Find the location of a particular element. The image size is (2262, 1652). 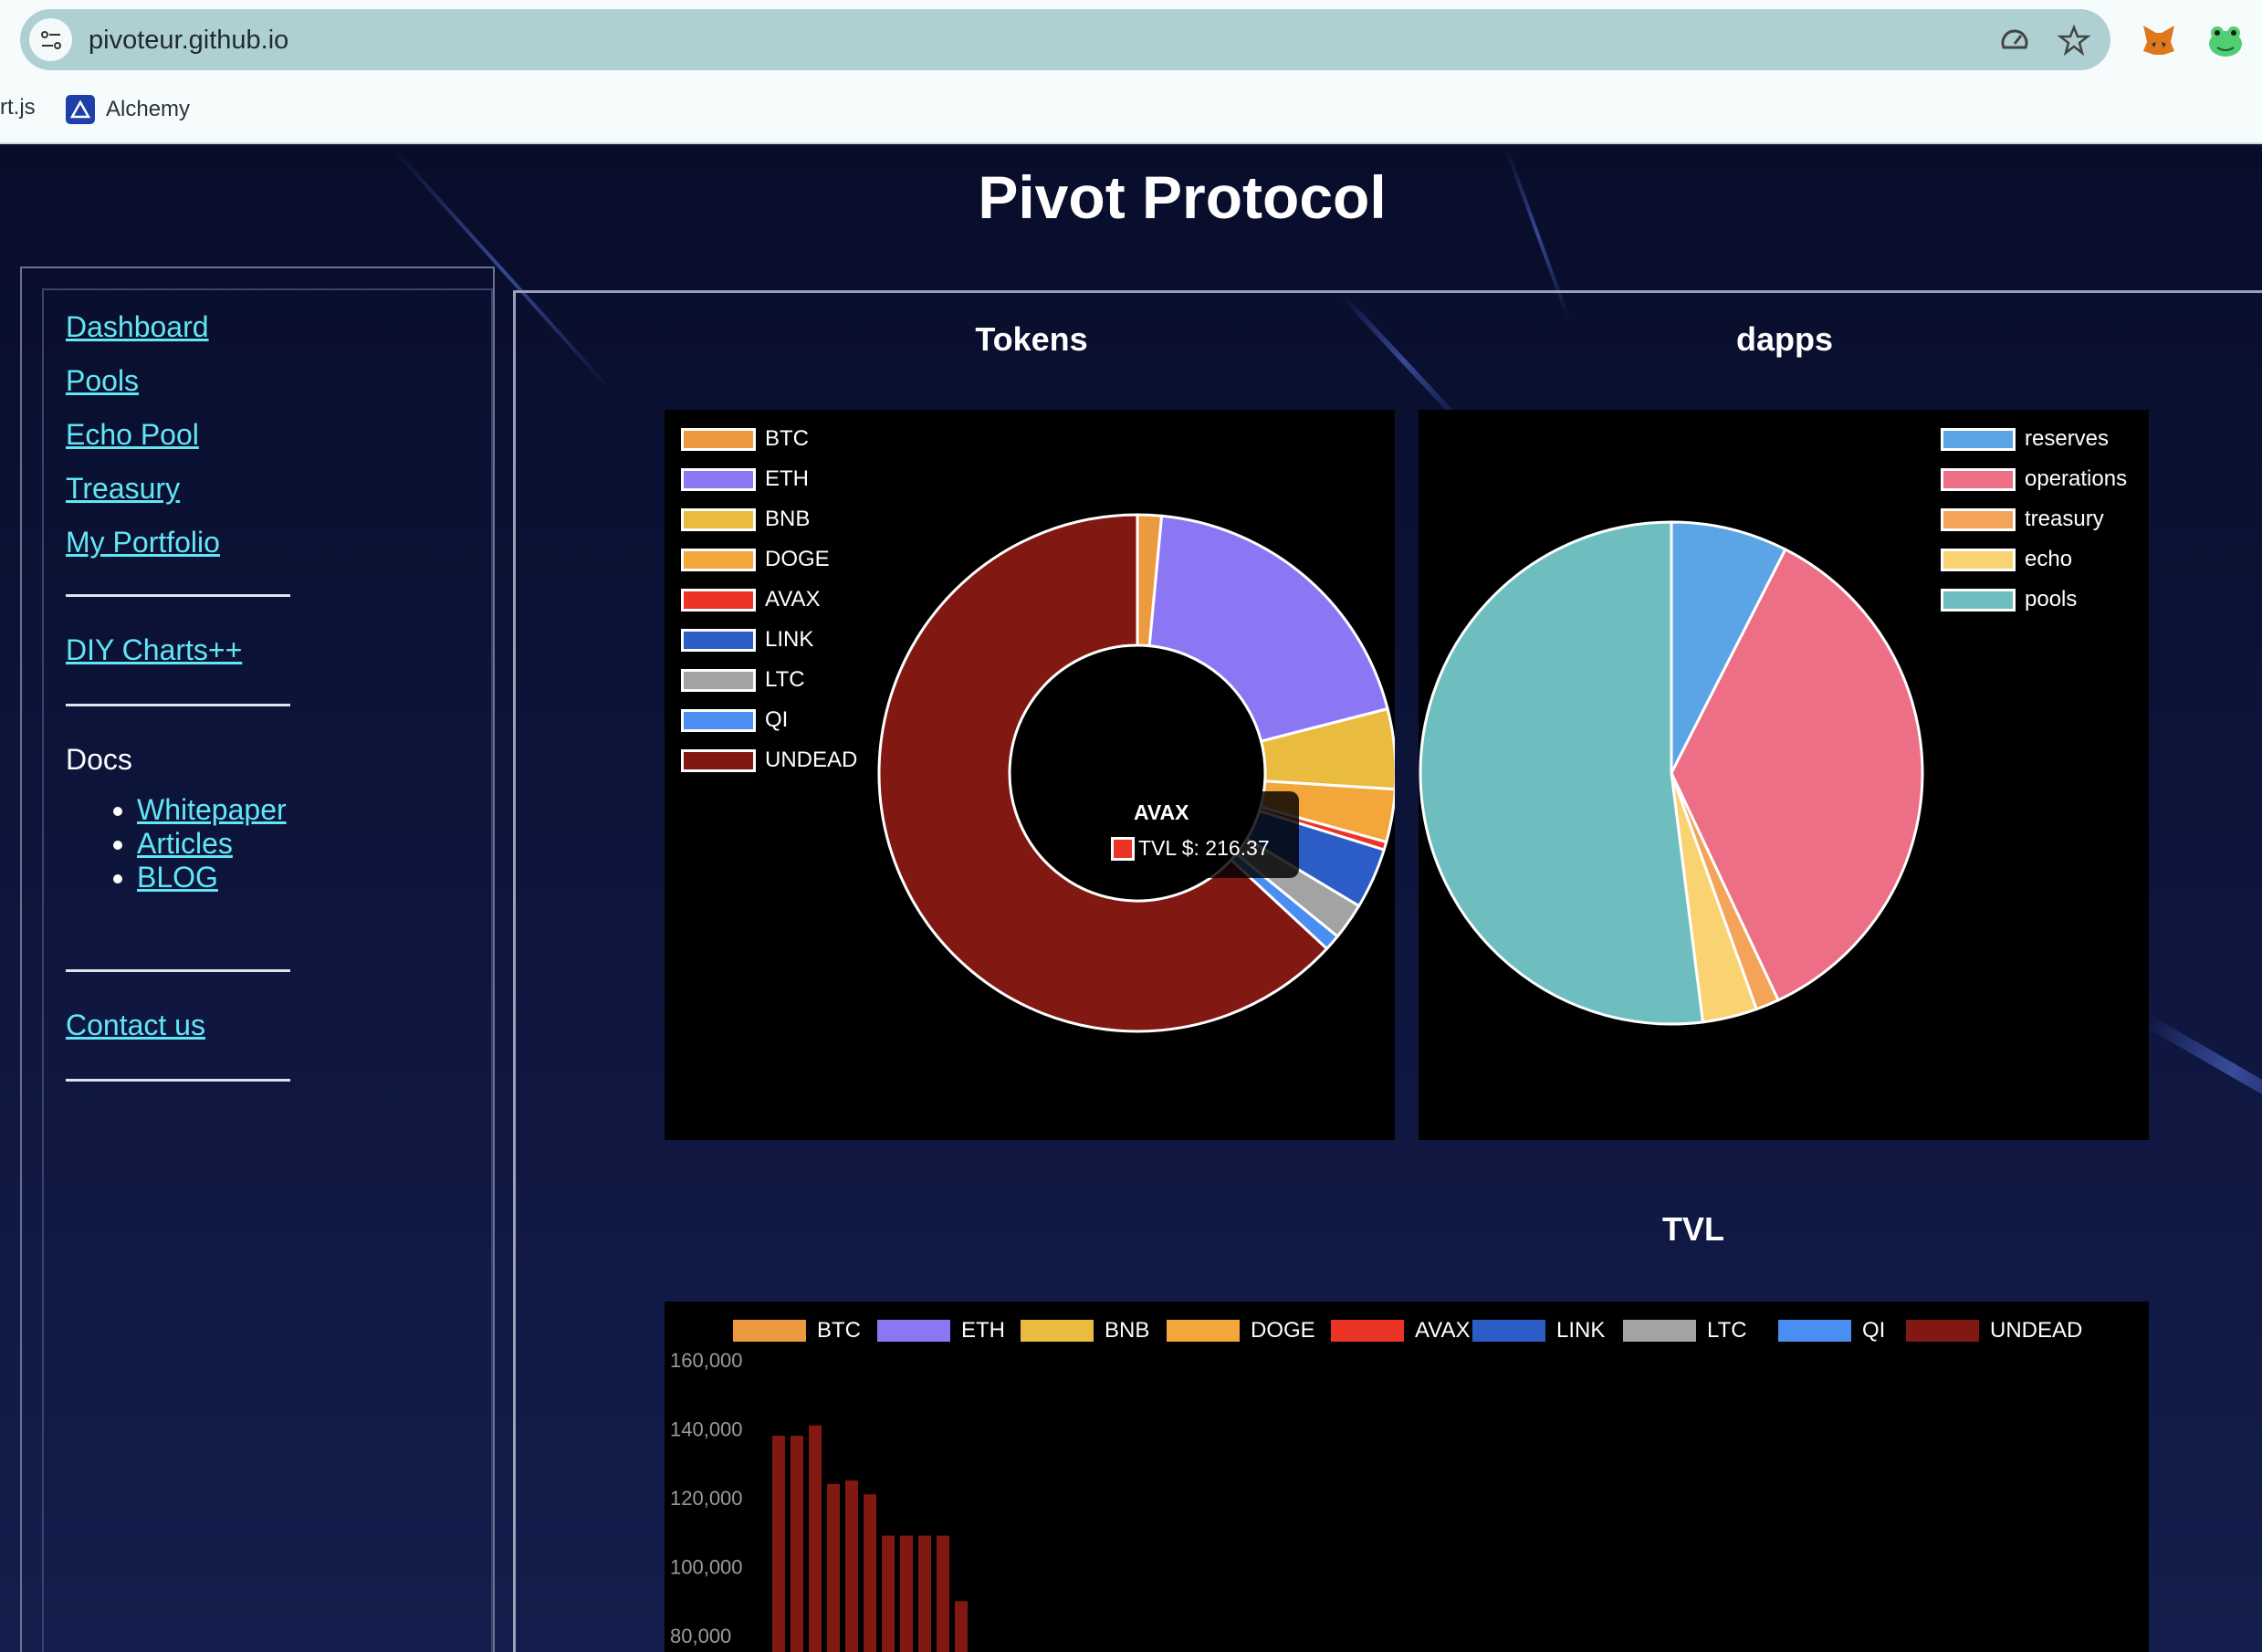

legend-label: LINK is located at coordinates (789, 639).